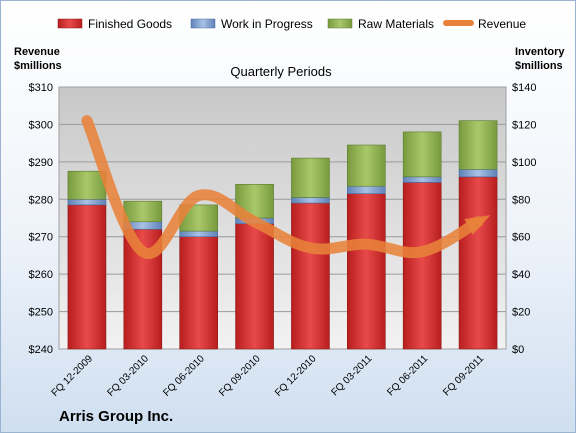  I want to click on x-tick-label: FQ 03-2011, so click(351, 375).